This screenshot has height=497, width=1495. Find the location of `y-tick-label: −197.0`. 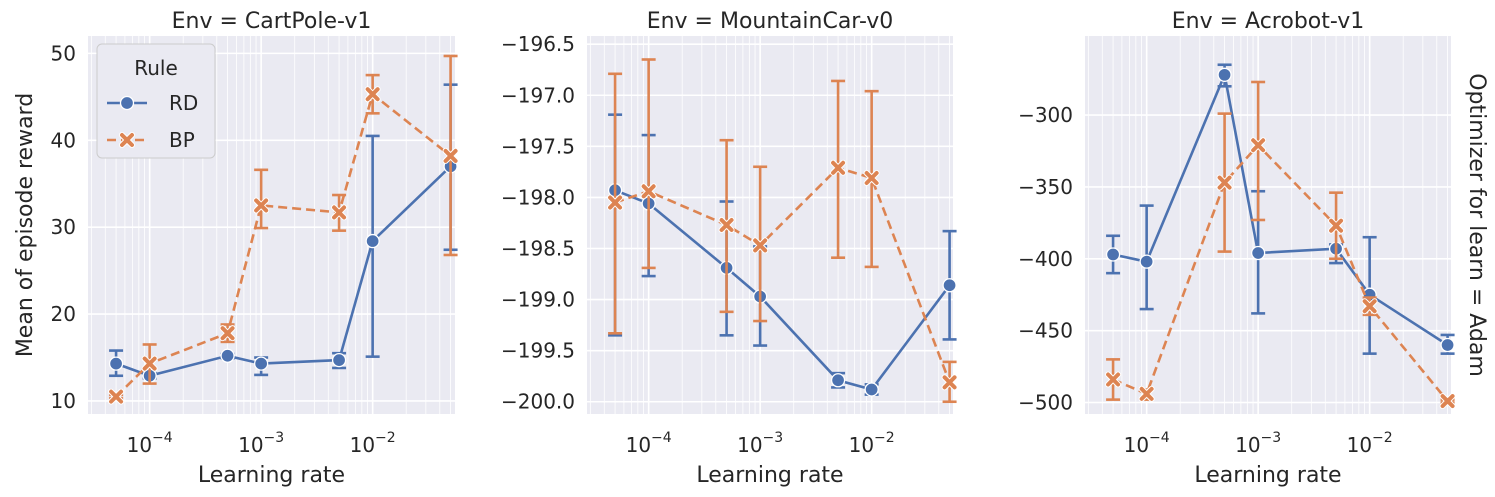

y-tick-label: −197.0 is located at coordinates (538, 95).